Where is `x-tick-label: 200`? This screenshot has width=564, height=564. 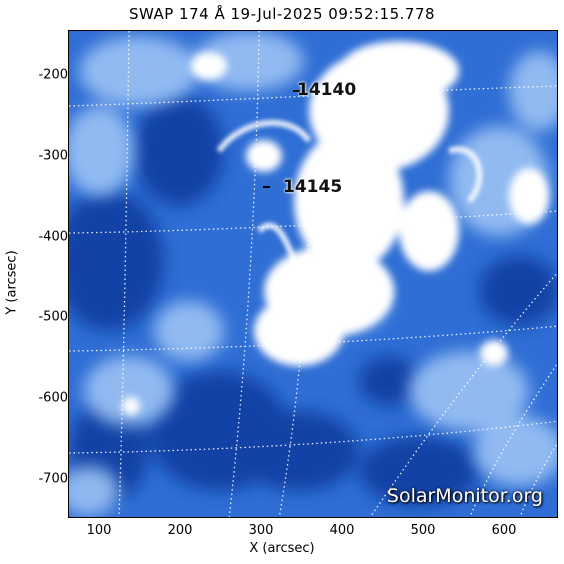 x-tick-label: 200 is located at coordinates (180, 530).